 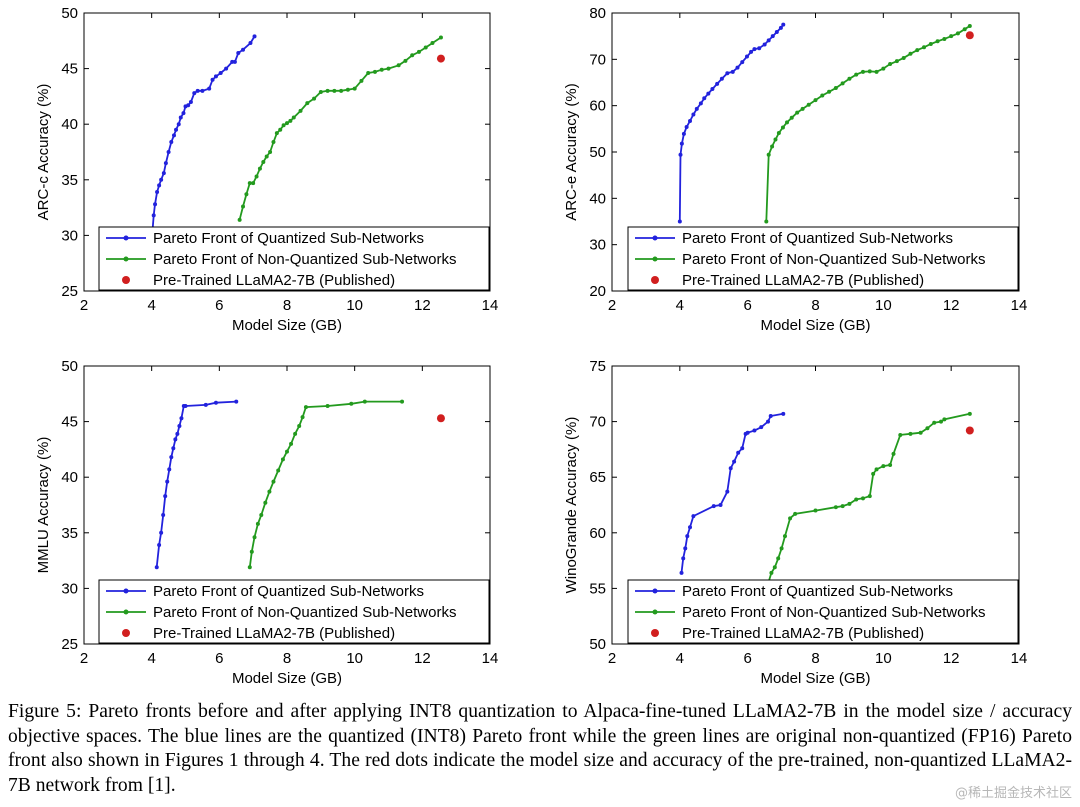 I want to click on x-tick-label: 4, so click(x=680, y=305).